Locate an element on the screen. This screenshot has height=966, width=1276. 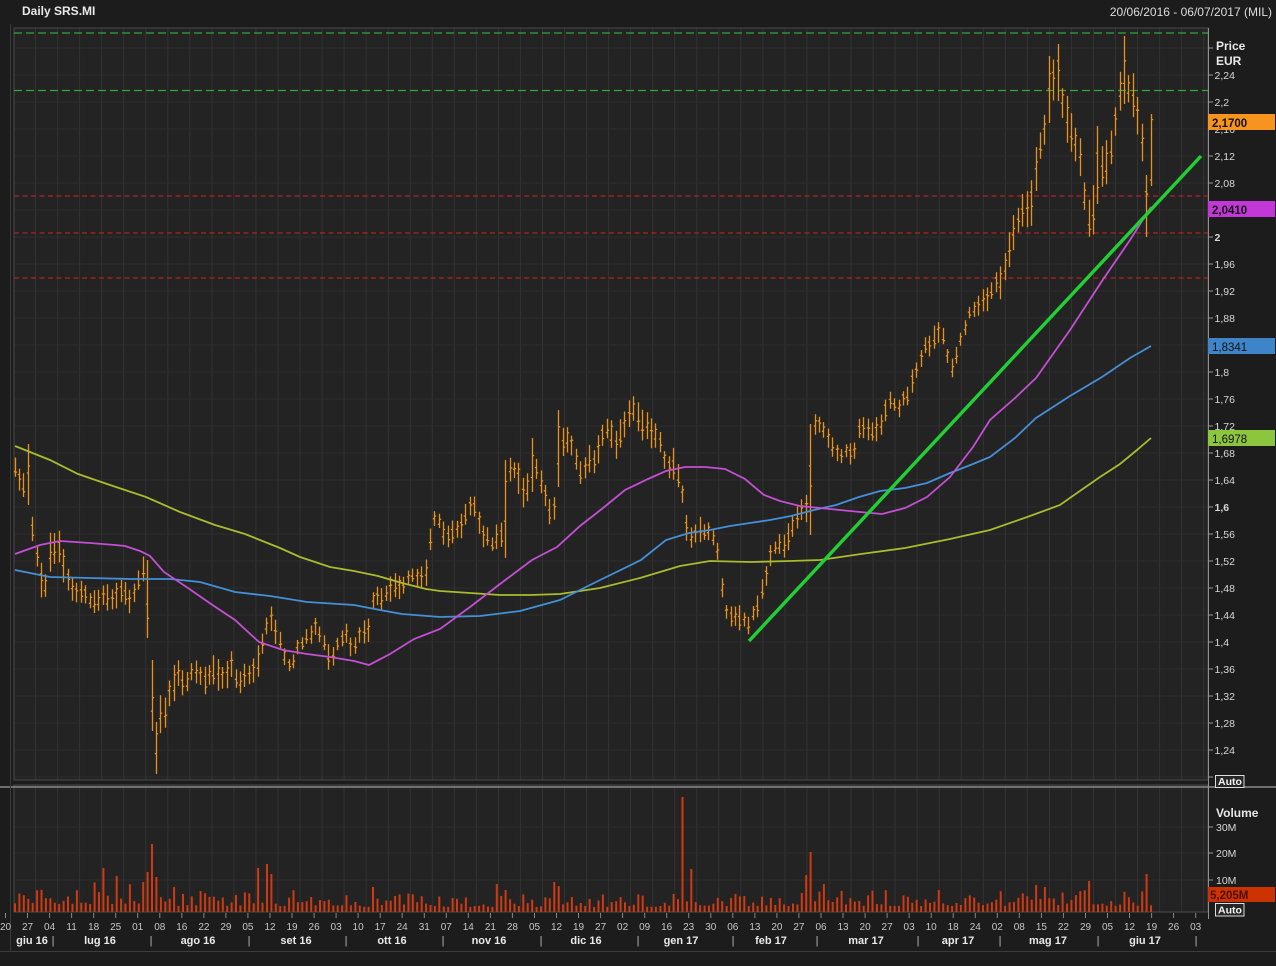
svg-text: 25 is located at coordinates (116, 927).